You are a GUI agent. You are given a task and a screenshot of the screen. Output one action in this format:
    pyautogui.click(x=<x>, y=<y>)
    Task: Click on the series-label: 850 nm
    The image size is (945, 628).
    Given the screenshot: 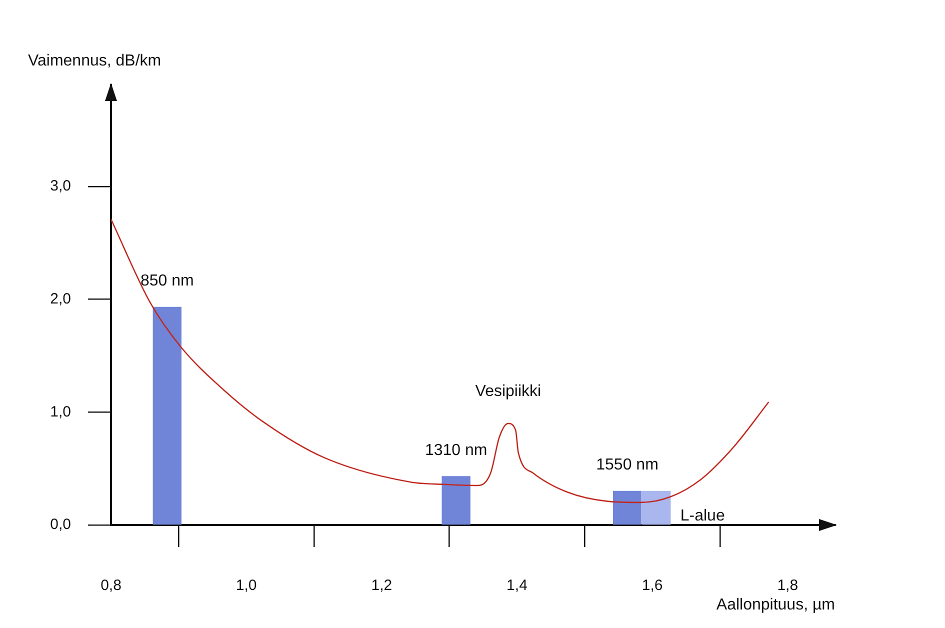 What is the action you would take?
    pyautogui.click(x=167, y=281)
    